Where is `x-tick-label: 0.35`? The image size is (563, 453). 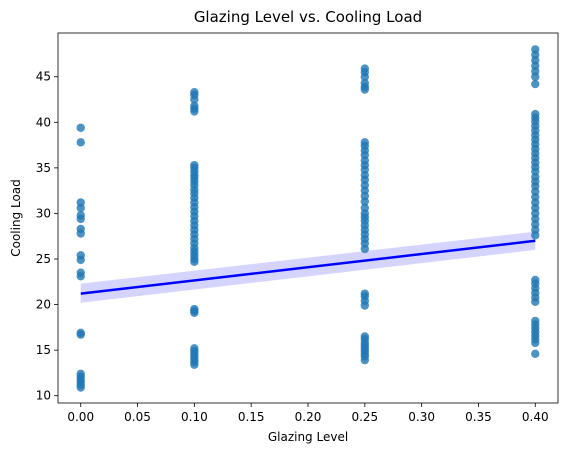 x-tick-label: 0.35 is located at coordinates (478, 417).